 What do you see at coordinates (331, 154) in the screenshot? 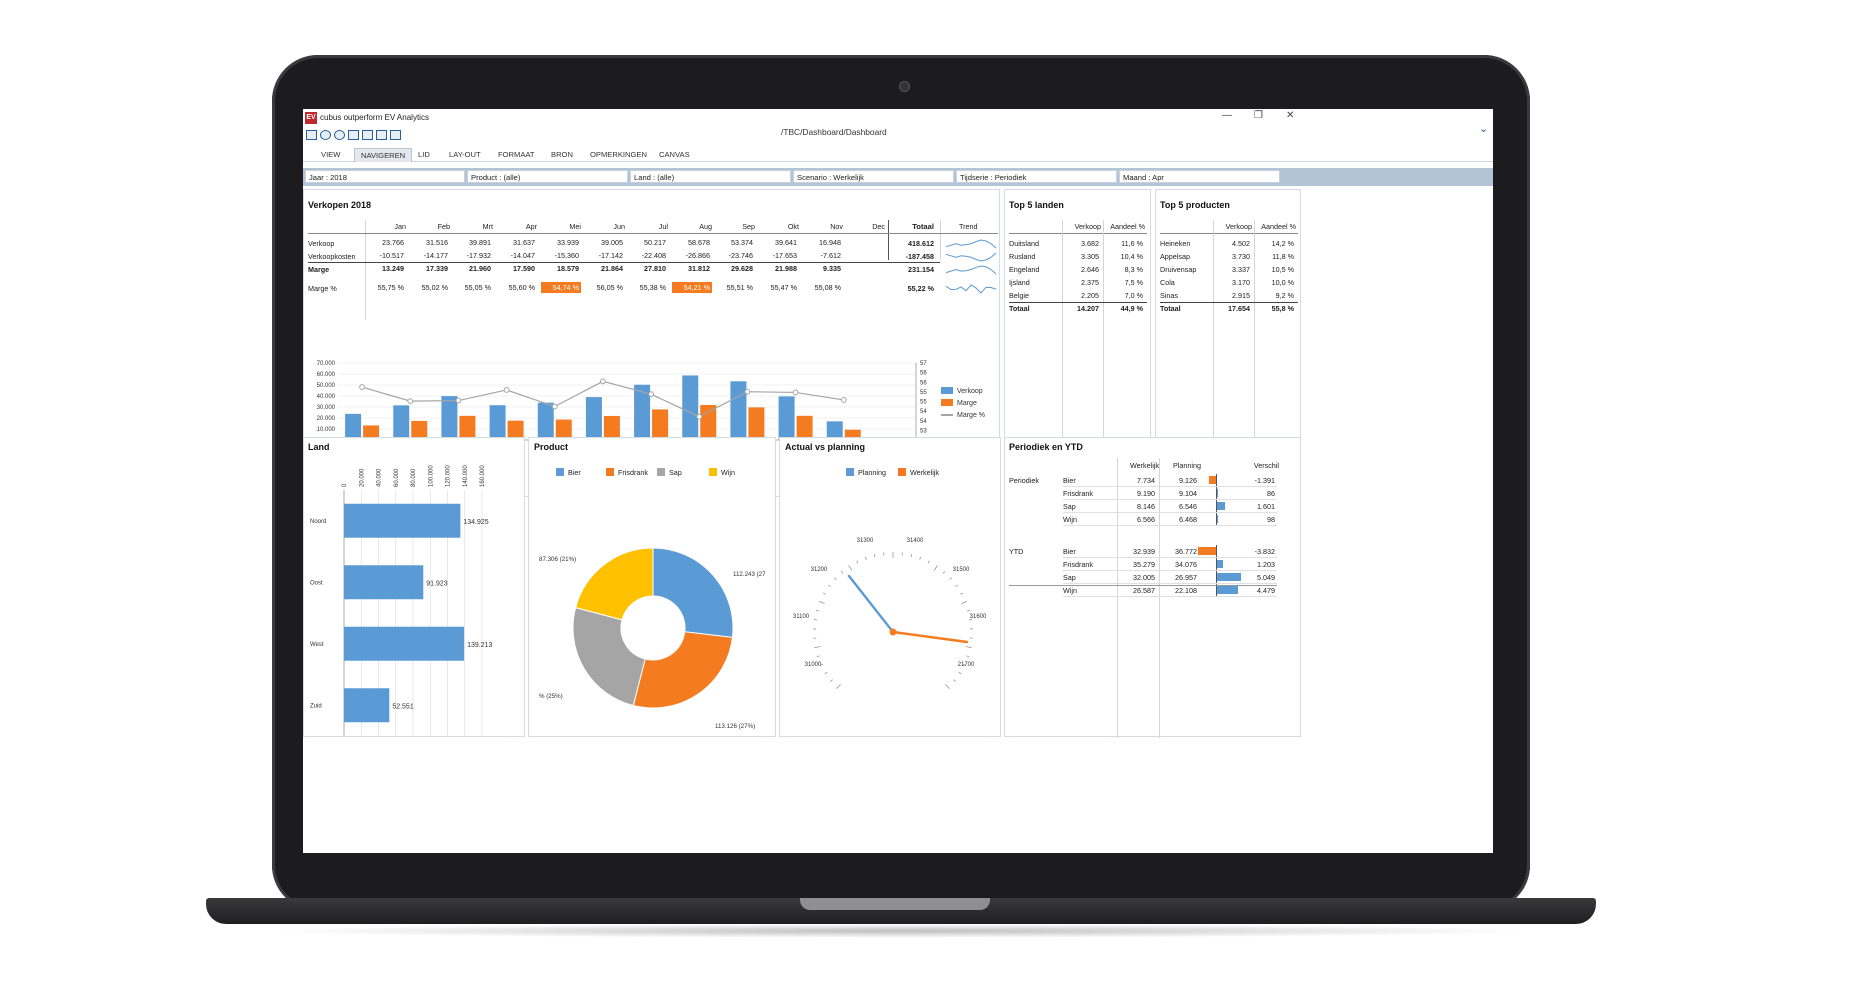
I see `tab-view: VIEW` at bounding box center [331, 154].